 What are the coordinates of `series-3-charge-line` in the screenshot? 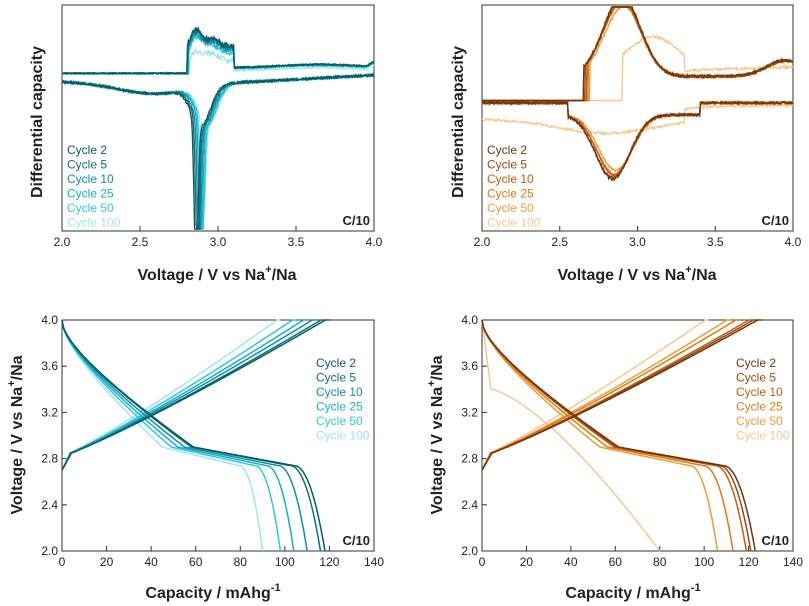 It's located at (610, 395).